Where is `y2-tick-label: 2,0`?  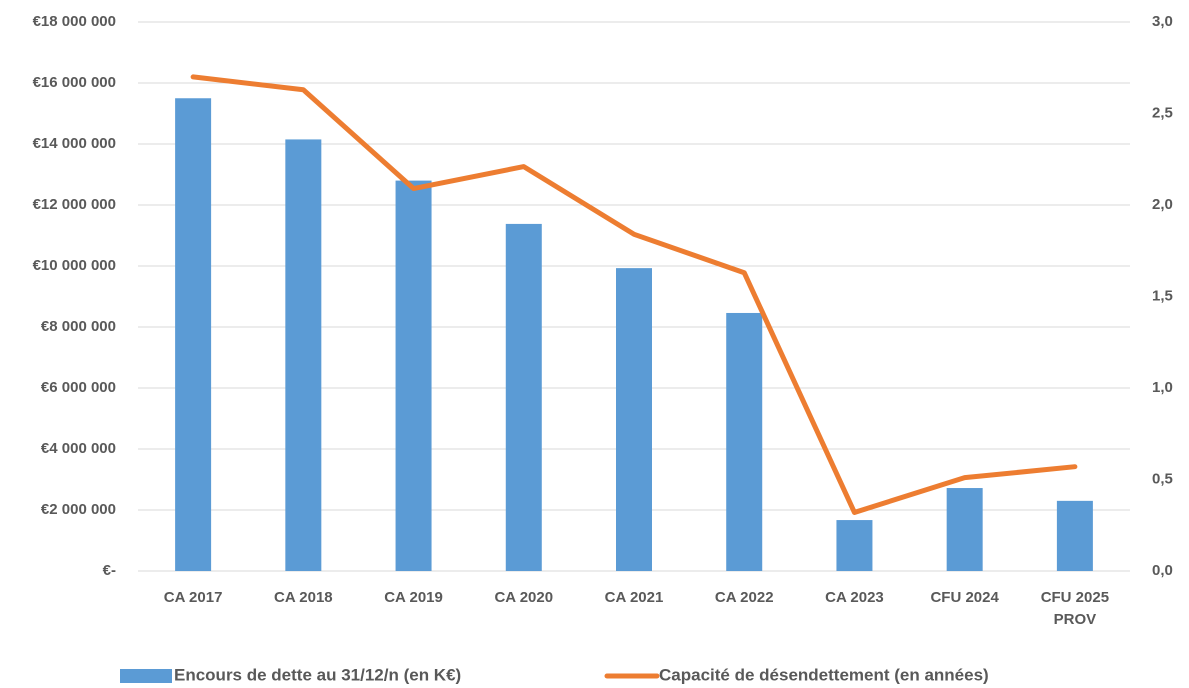
y2-tick-label: 2,0 is located at coordinates (1162, 204).